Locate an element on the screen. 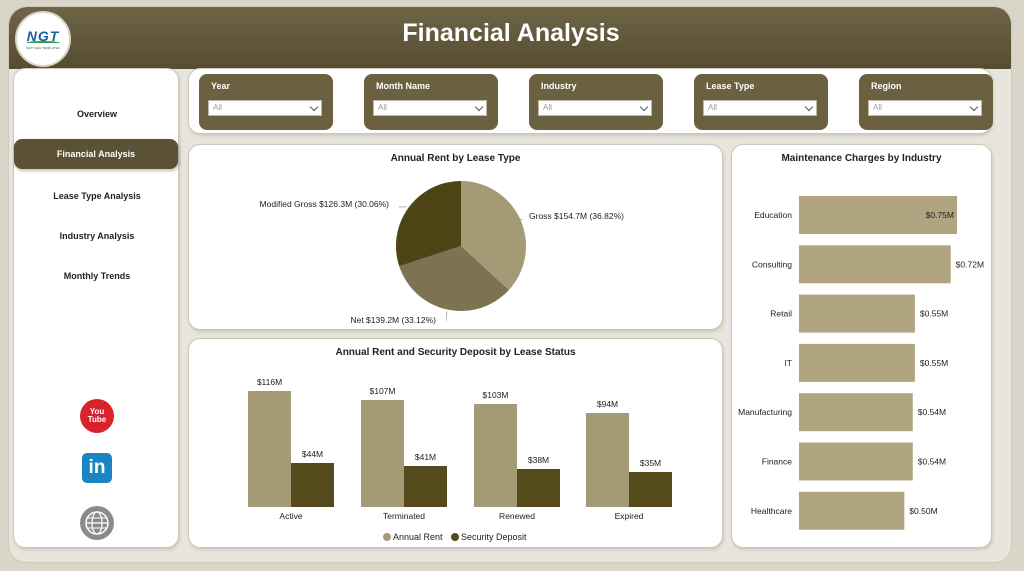 The height and width of the screenshot is (571, 1024). bar-value-label: $0.75M is located at coordinates (940, 215).